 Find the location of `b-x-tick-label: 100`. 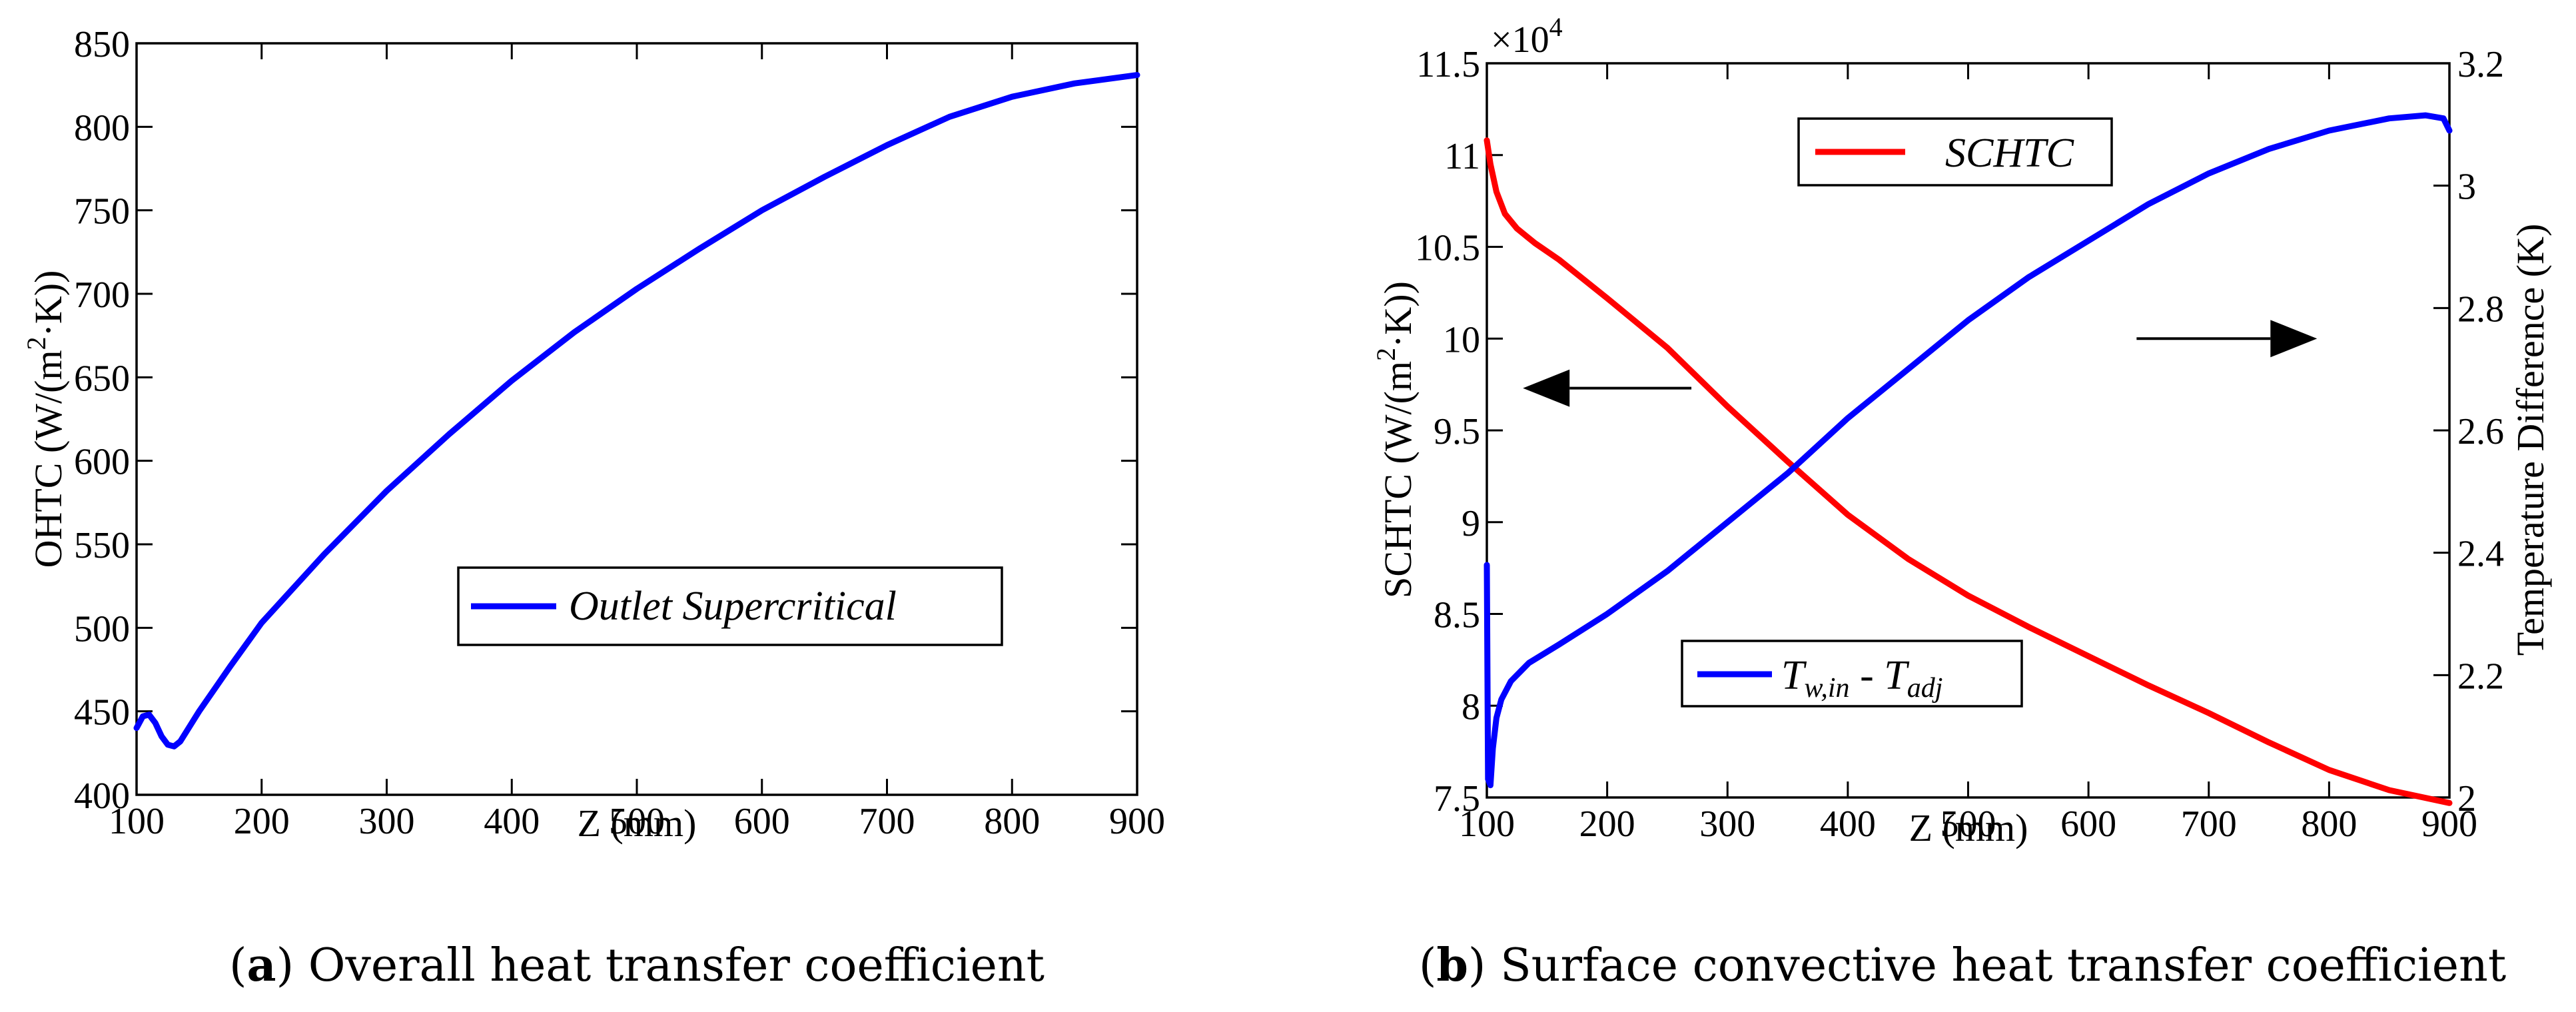

b-x-tick-label: 100 is located at coordinates (1487, 824).